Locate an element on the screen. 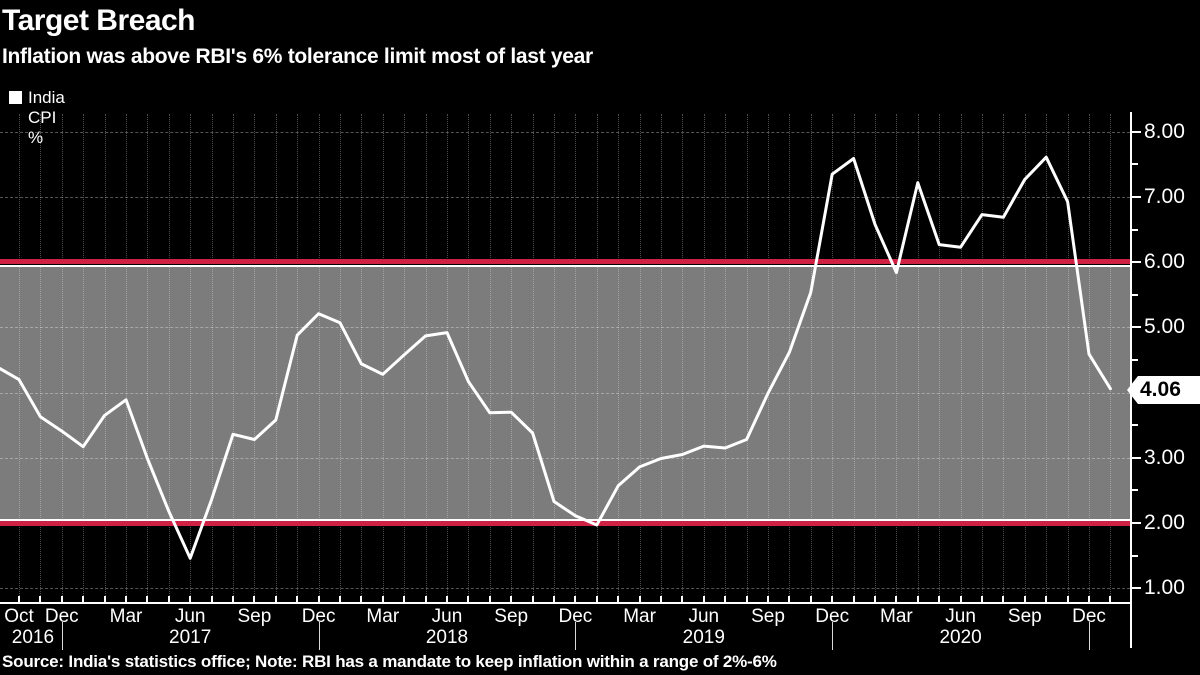 The width and height of the screenshot is (1200, 675). page-title: Target Breach is located at coordinates (99, 20).